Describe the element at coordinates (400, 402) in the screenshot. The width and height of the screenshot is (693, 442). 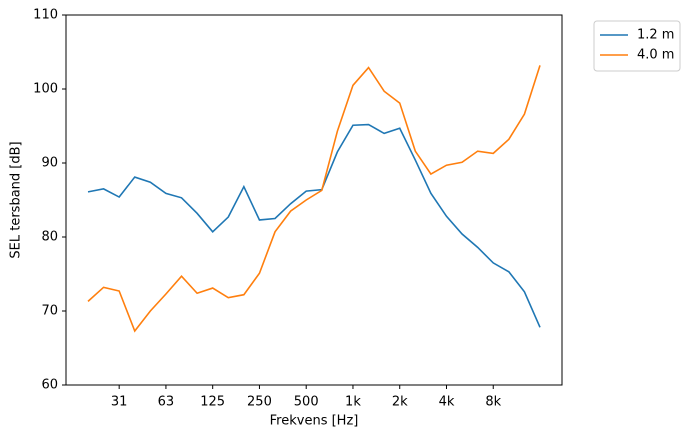
I see `x-tick-label: 2k` at that location.